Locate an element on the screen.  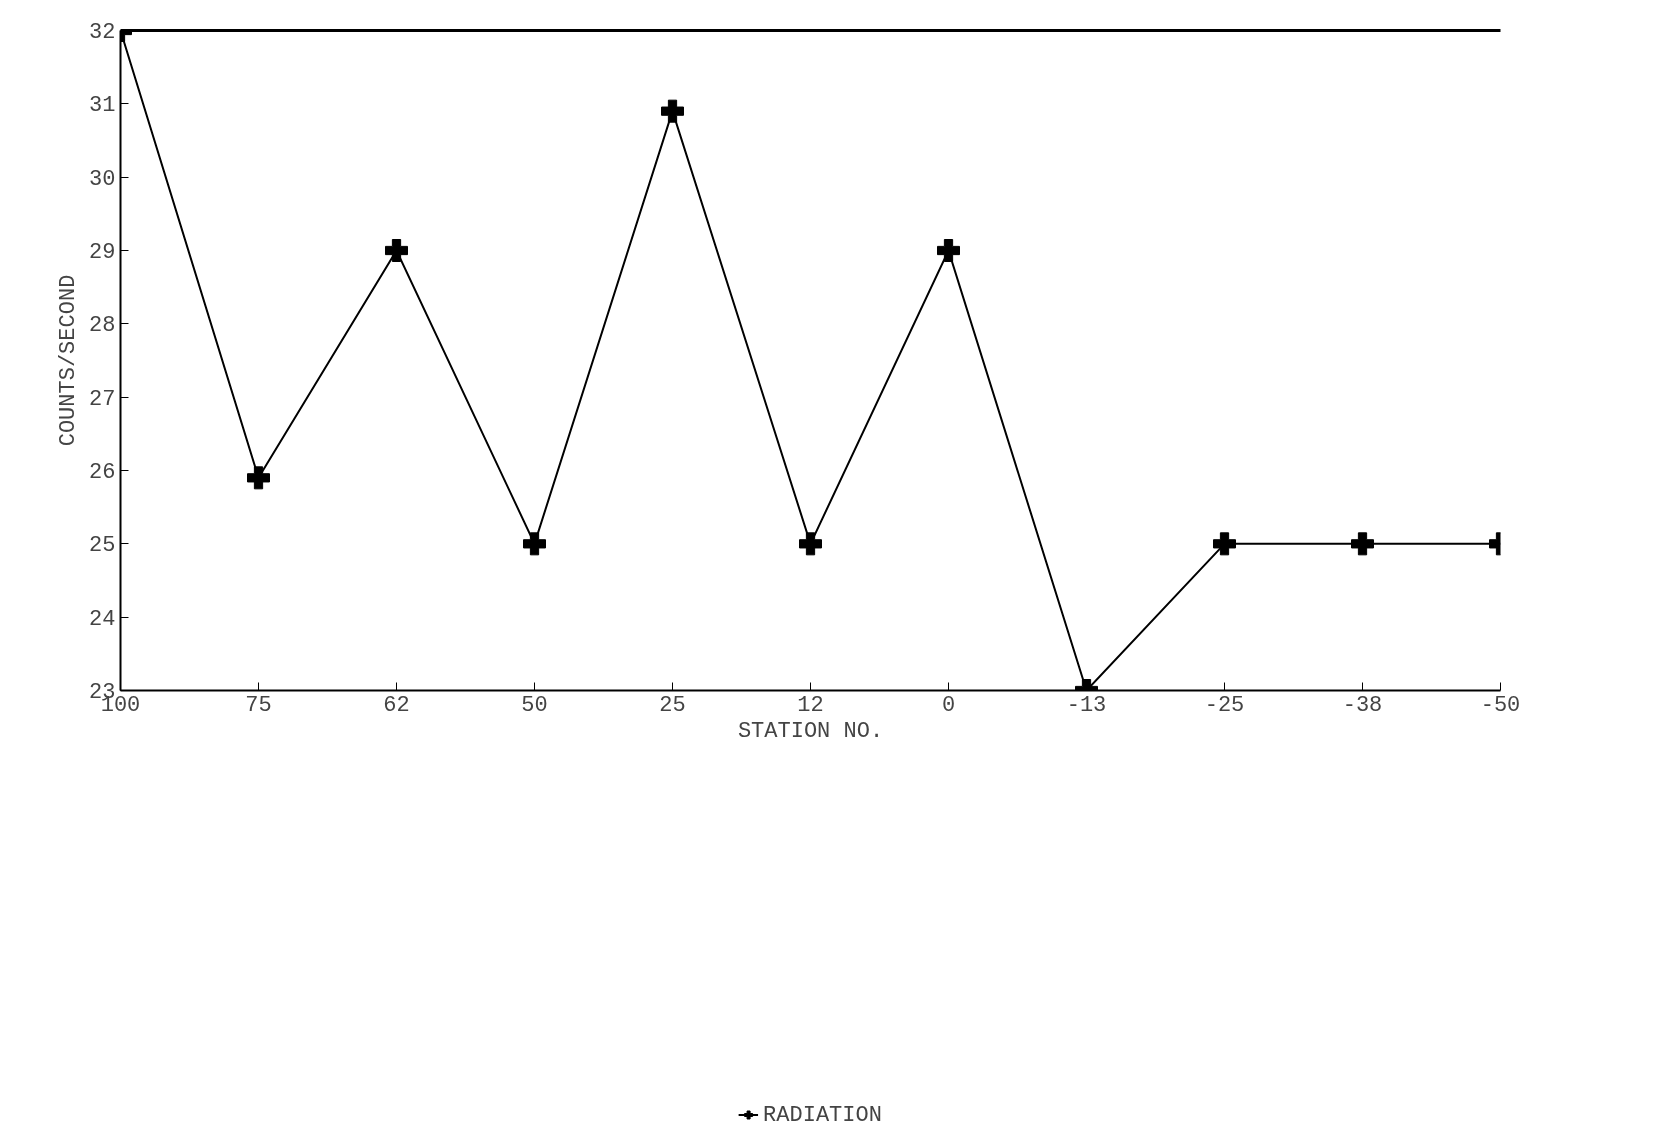
x-tick-label: -13 is located at coordinates (1086, 705).